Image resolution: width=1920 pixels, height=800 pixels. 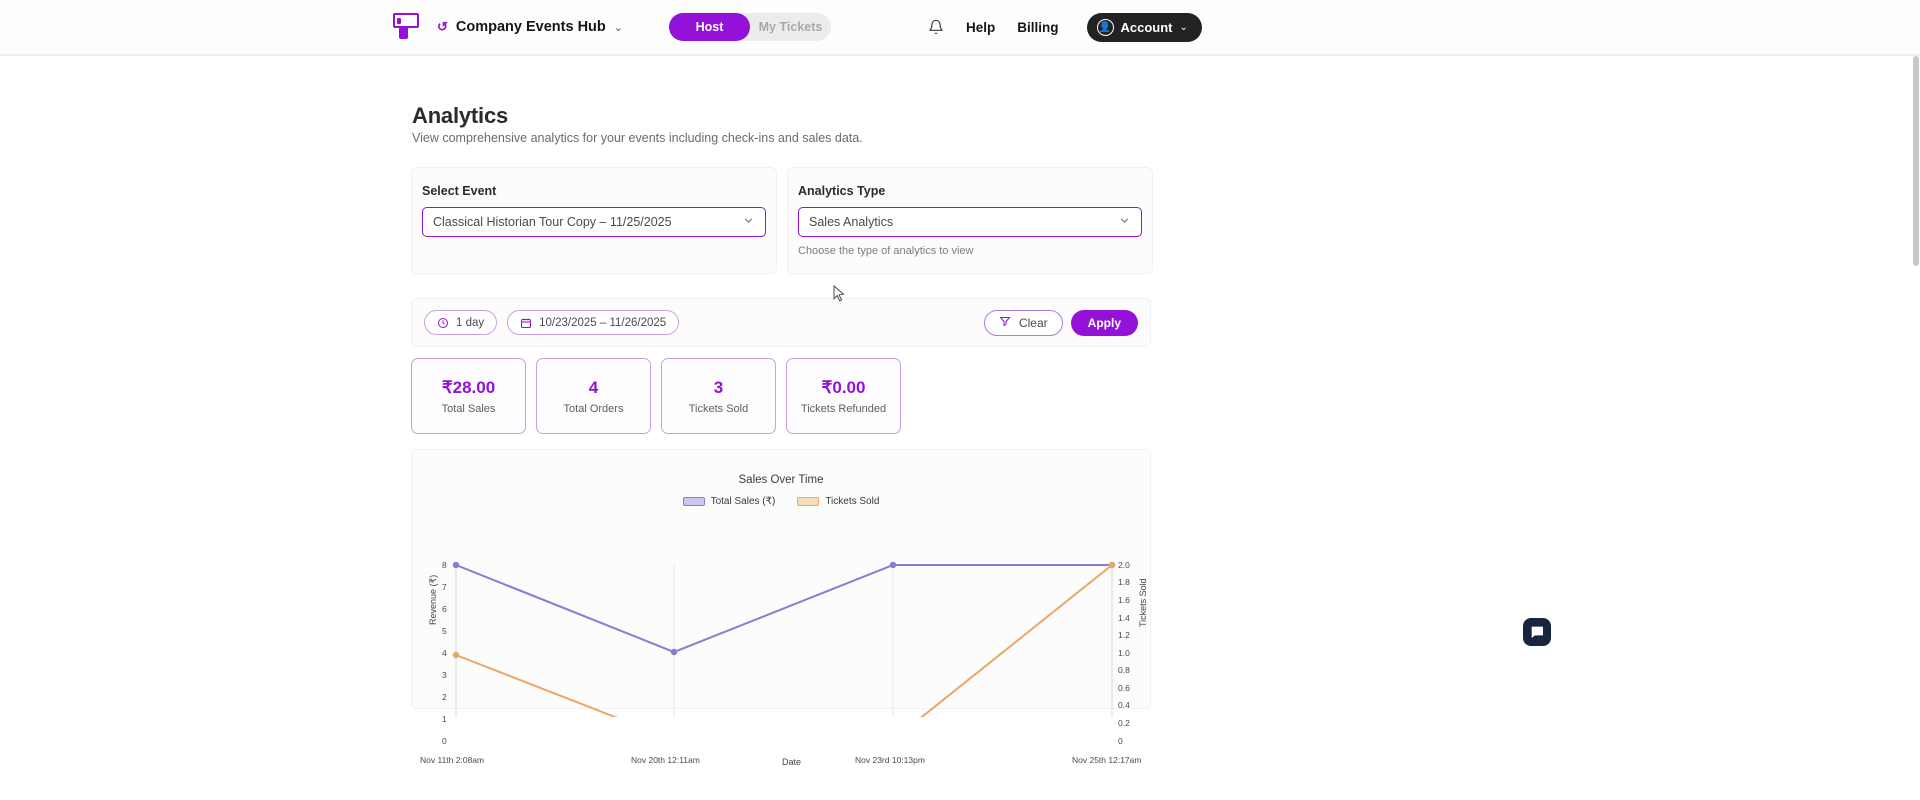 I want to click on clock-icon, so click(x=443, y=323).